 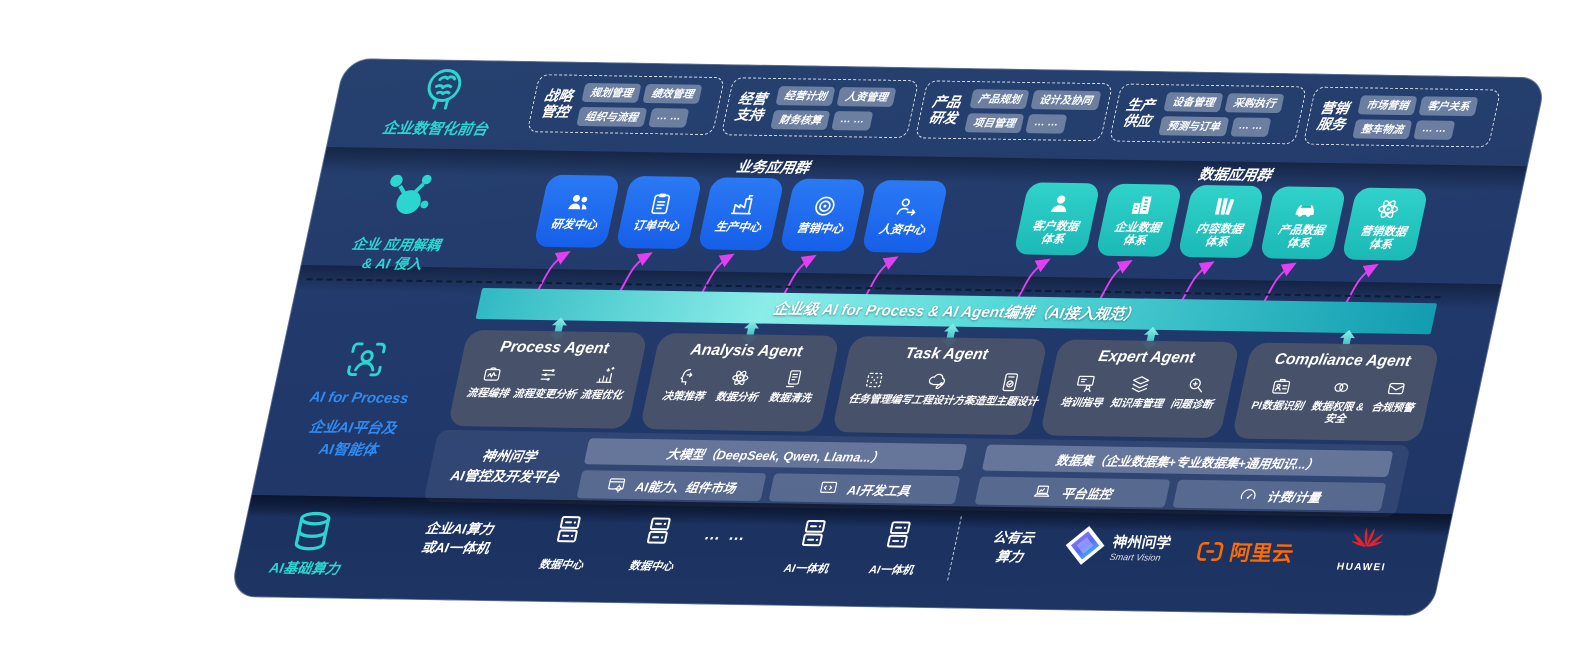 What do you see at coordinates (747, 351) in the screenshot?
I see `agent-title: Analysis Agent` at bounding box center [747, 351].